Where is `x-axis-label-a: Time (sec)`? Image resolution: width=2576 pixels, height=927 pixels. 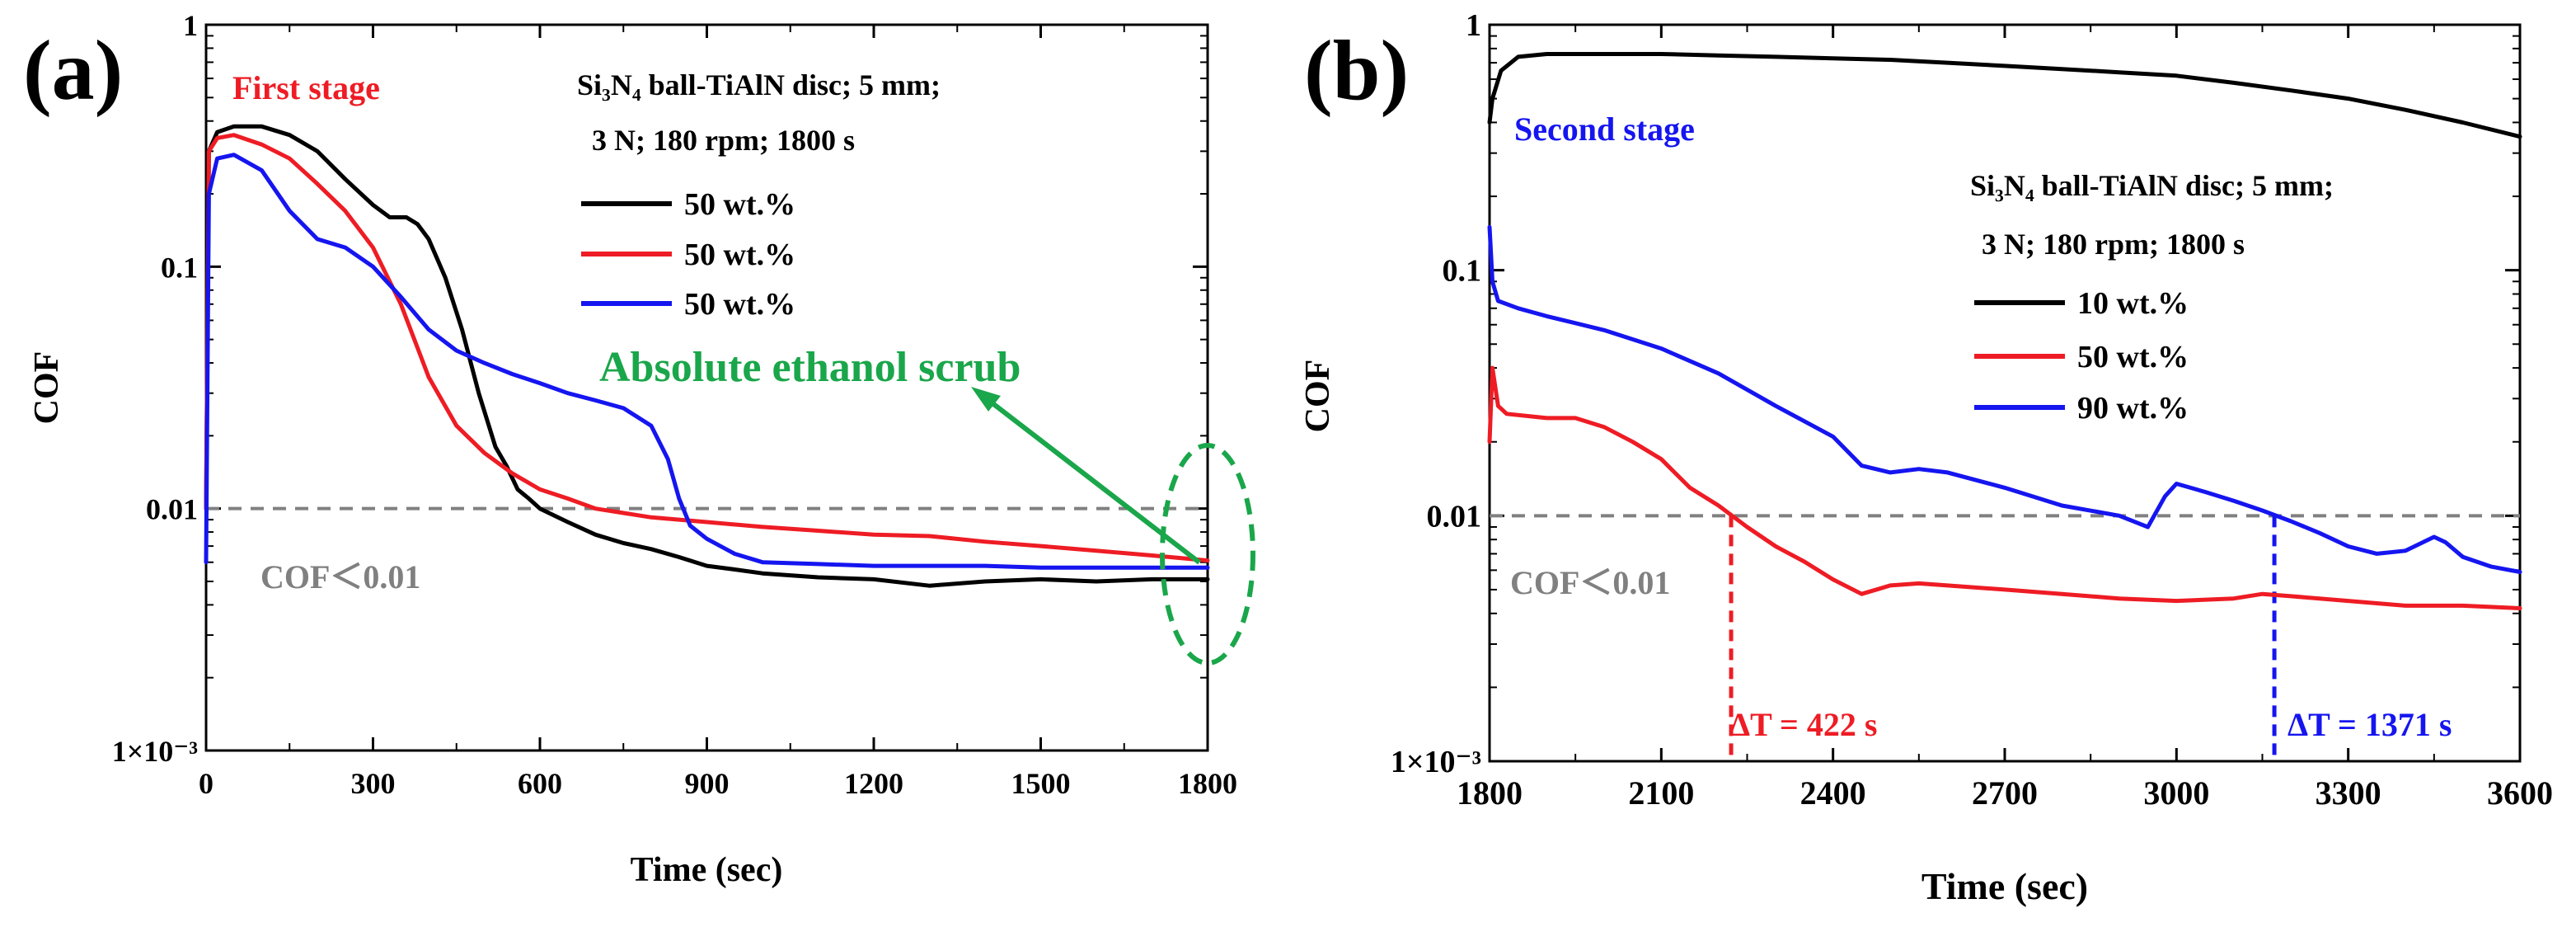 x-axis-label-a: Time (sec) is located at coordinates (707, 870).